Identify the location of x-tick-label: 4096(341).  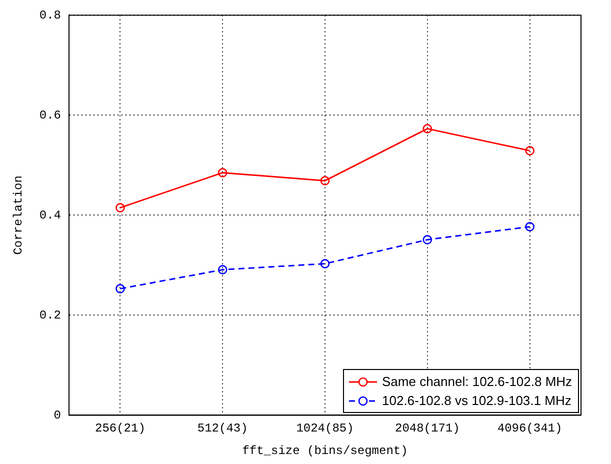
(529, 429).